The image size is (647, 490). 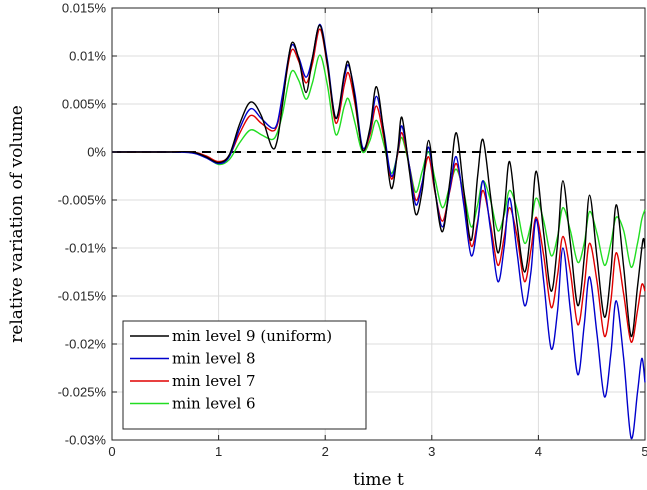 I want to click on y-tick-label: -0.005%, so click(x=82, y=200).